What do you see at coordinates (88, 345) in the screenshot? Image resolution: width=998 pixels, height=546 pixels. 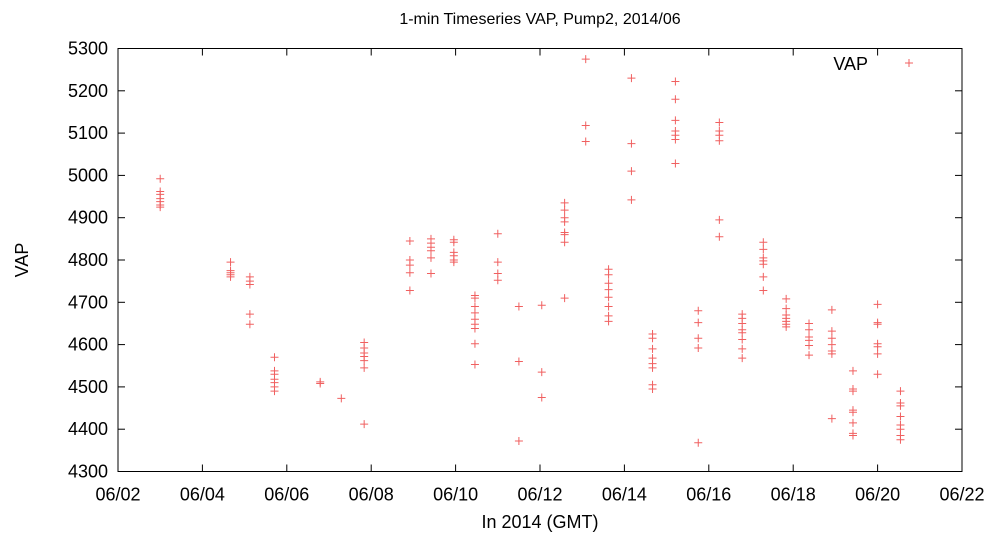 I see `y-tick-label: 4600` at bounding box center [88, 345].